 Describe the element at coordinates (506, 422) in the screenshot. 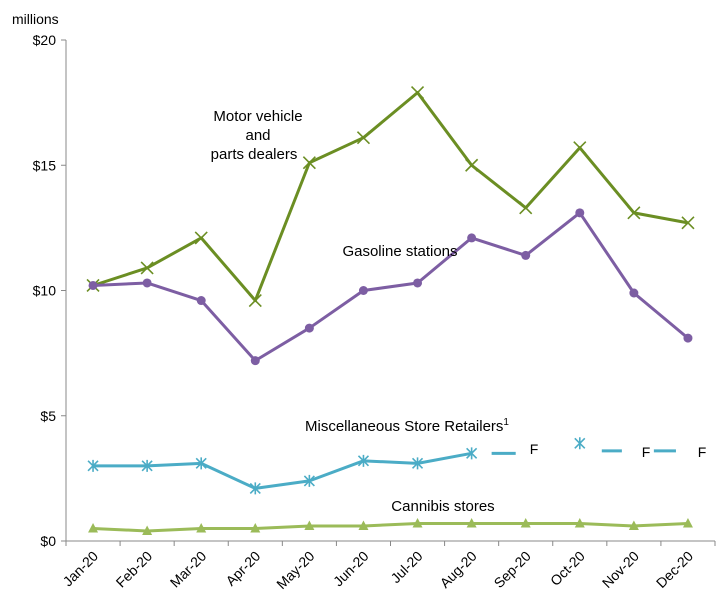

I see `series-label-misc-retailers-footnote: 1` at that location.